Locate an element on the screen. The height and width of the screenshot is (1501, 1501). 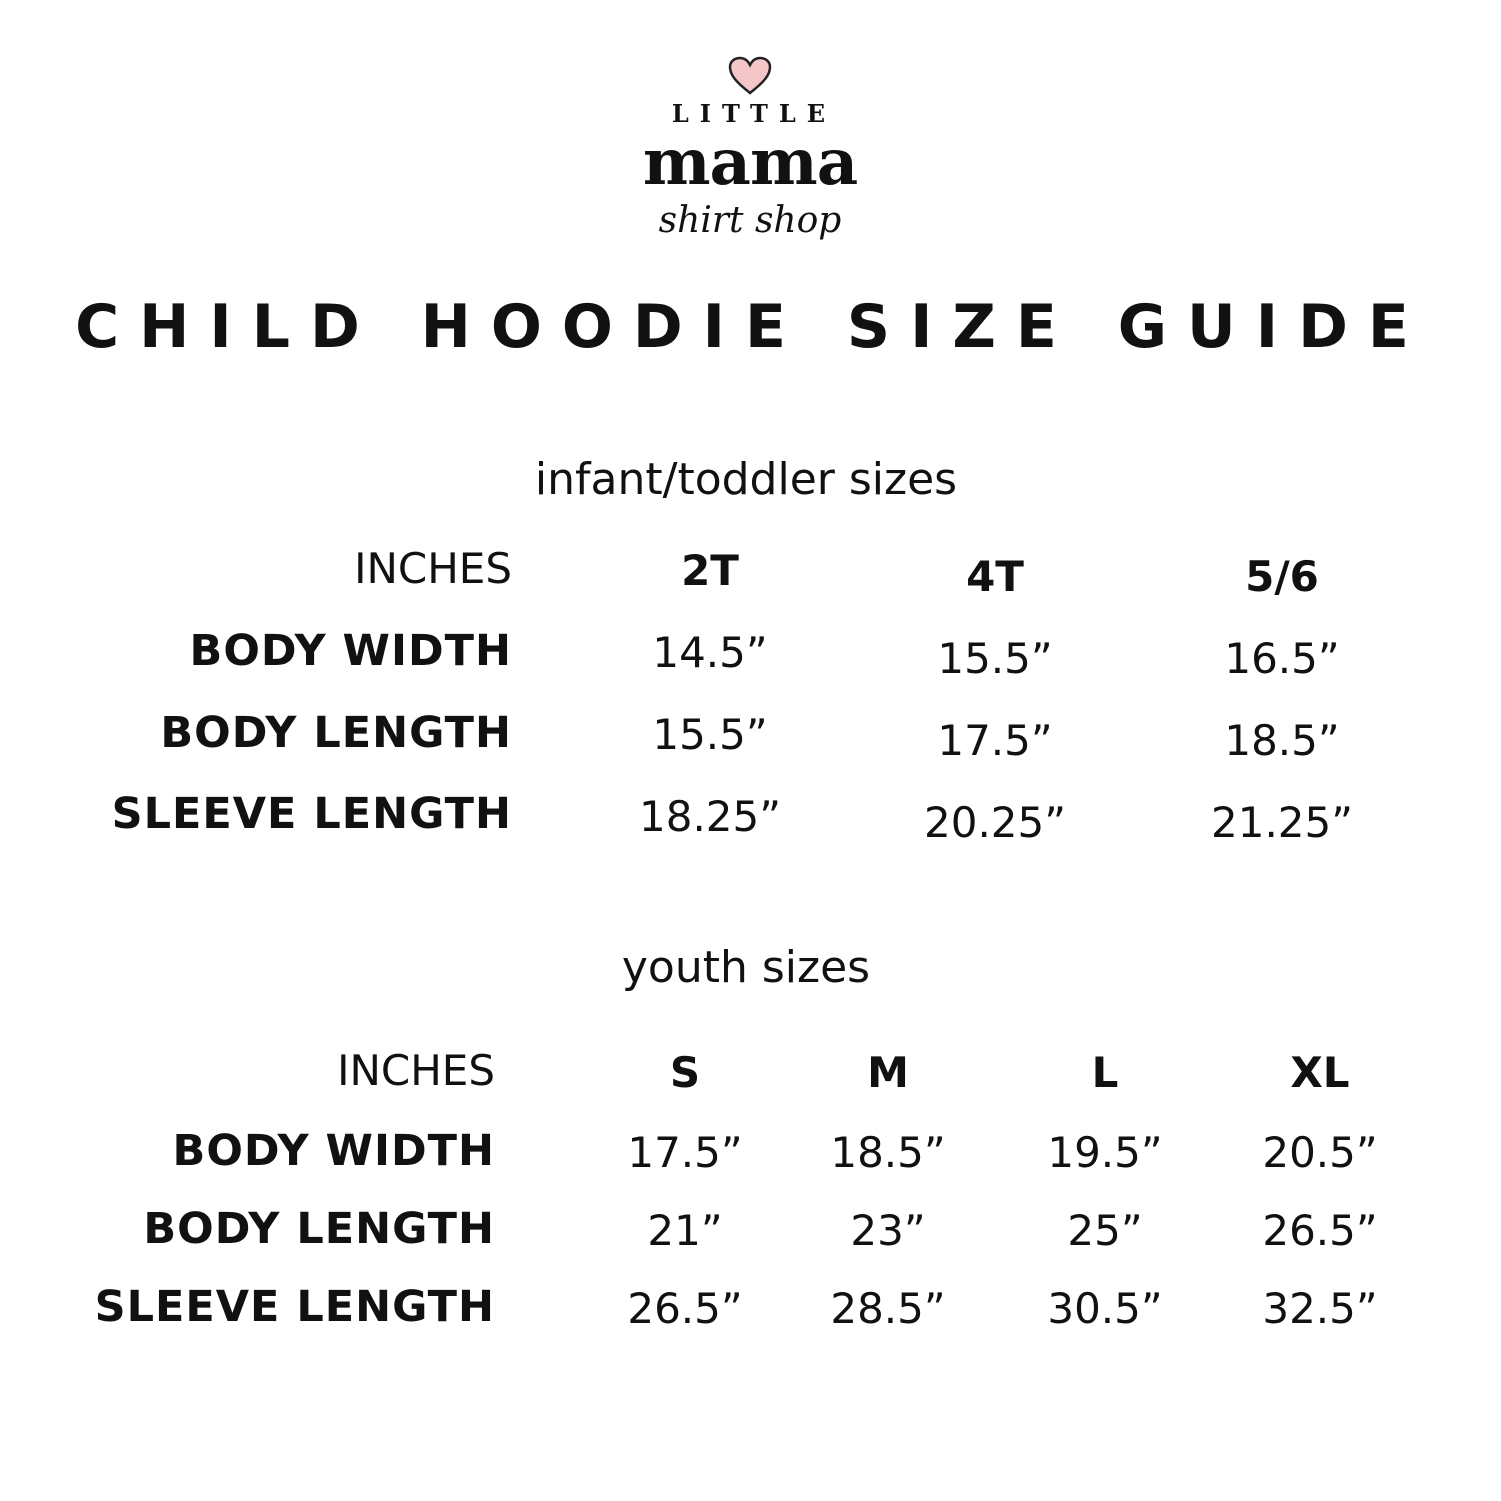
infant-subtitle: infant/toddler sizes is located at coordinates (746, 479).